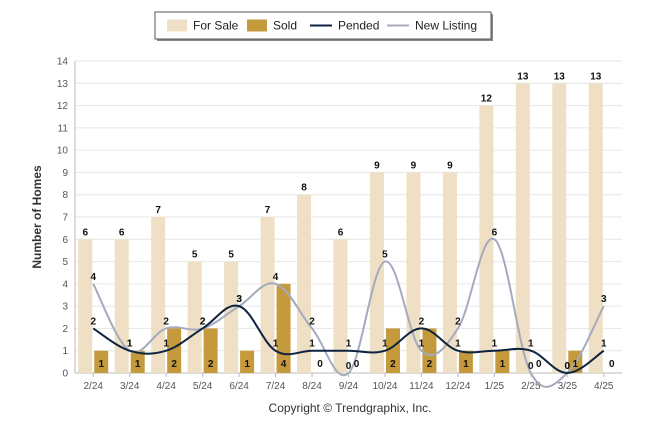 The height and width of the screenshot is (434, 646). Describe the element at coordinates (65, 195) in the screenshot. I see `y-tick-label: 8` at that location.